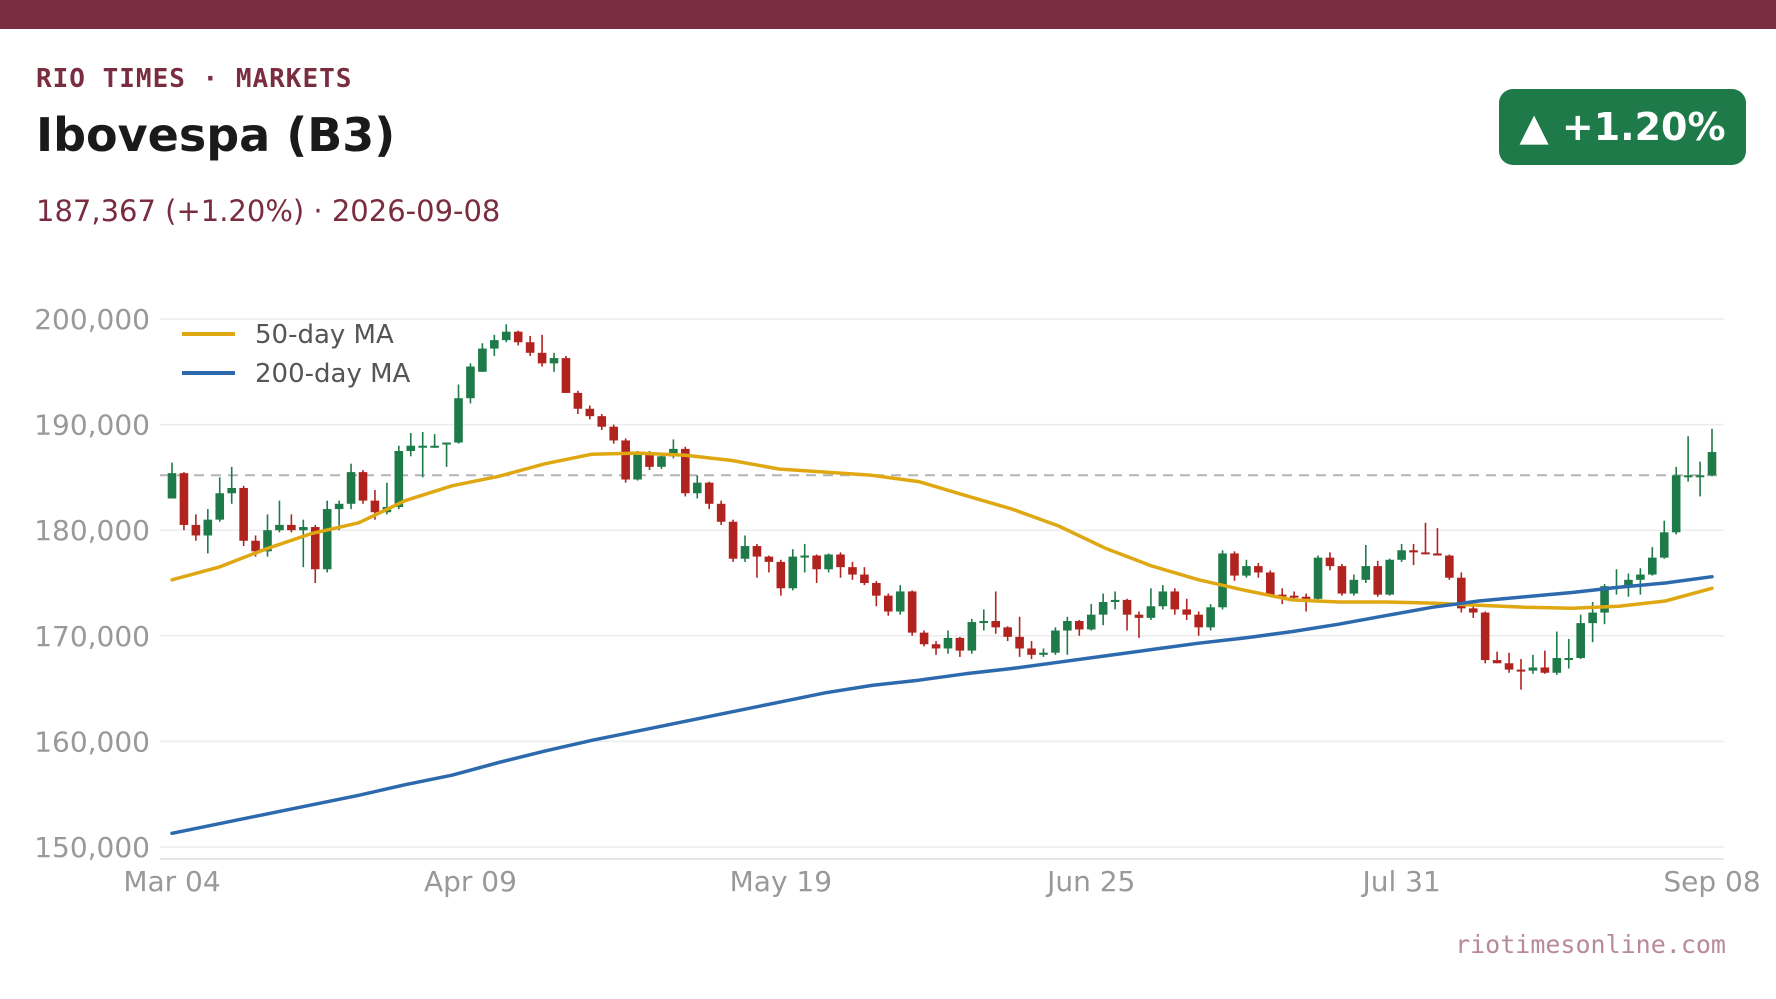 This screenshot has height=999, width=1776. What do you see at coordinates (92, 425) in the screenshot?
I see `y-tick-label: 190,000` at bounding box center [92, 425].